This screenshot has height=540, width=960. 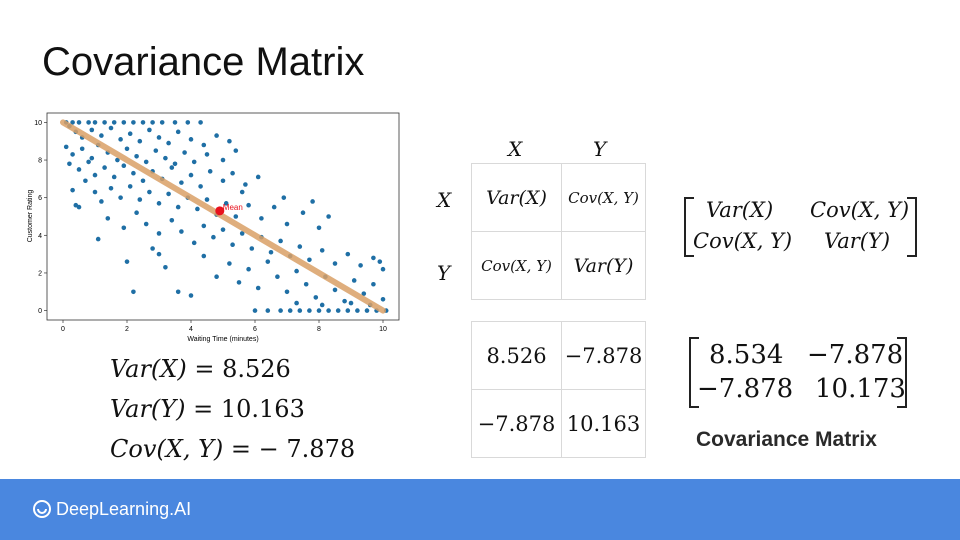 I want to click on y-tick-label: 2, so click(x=40, y=273).